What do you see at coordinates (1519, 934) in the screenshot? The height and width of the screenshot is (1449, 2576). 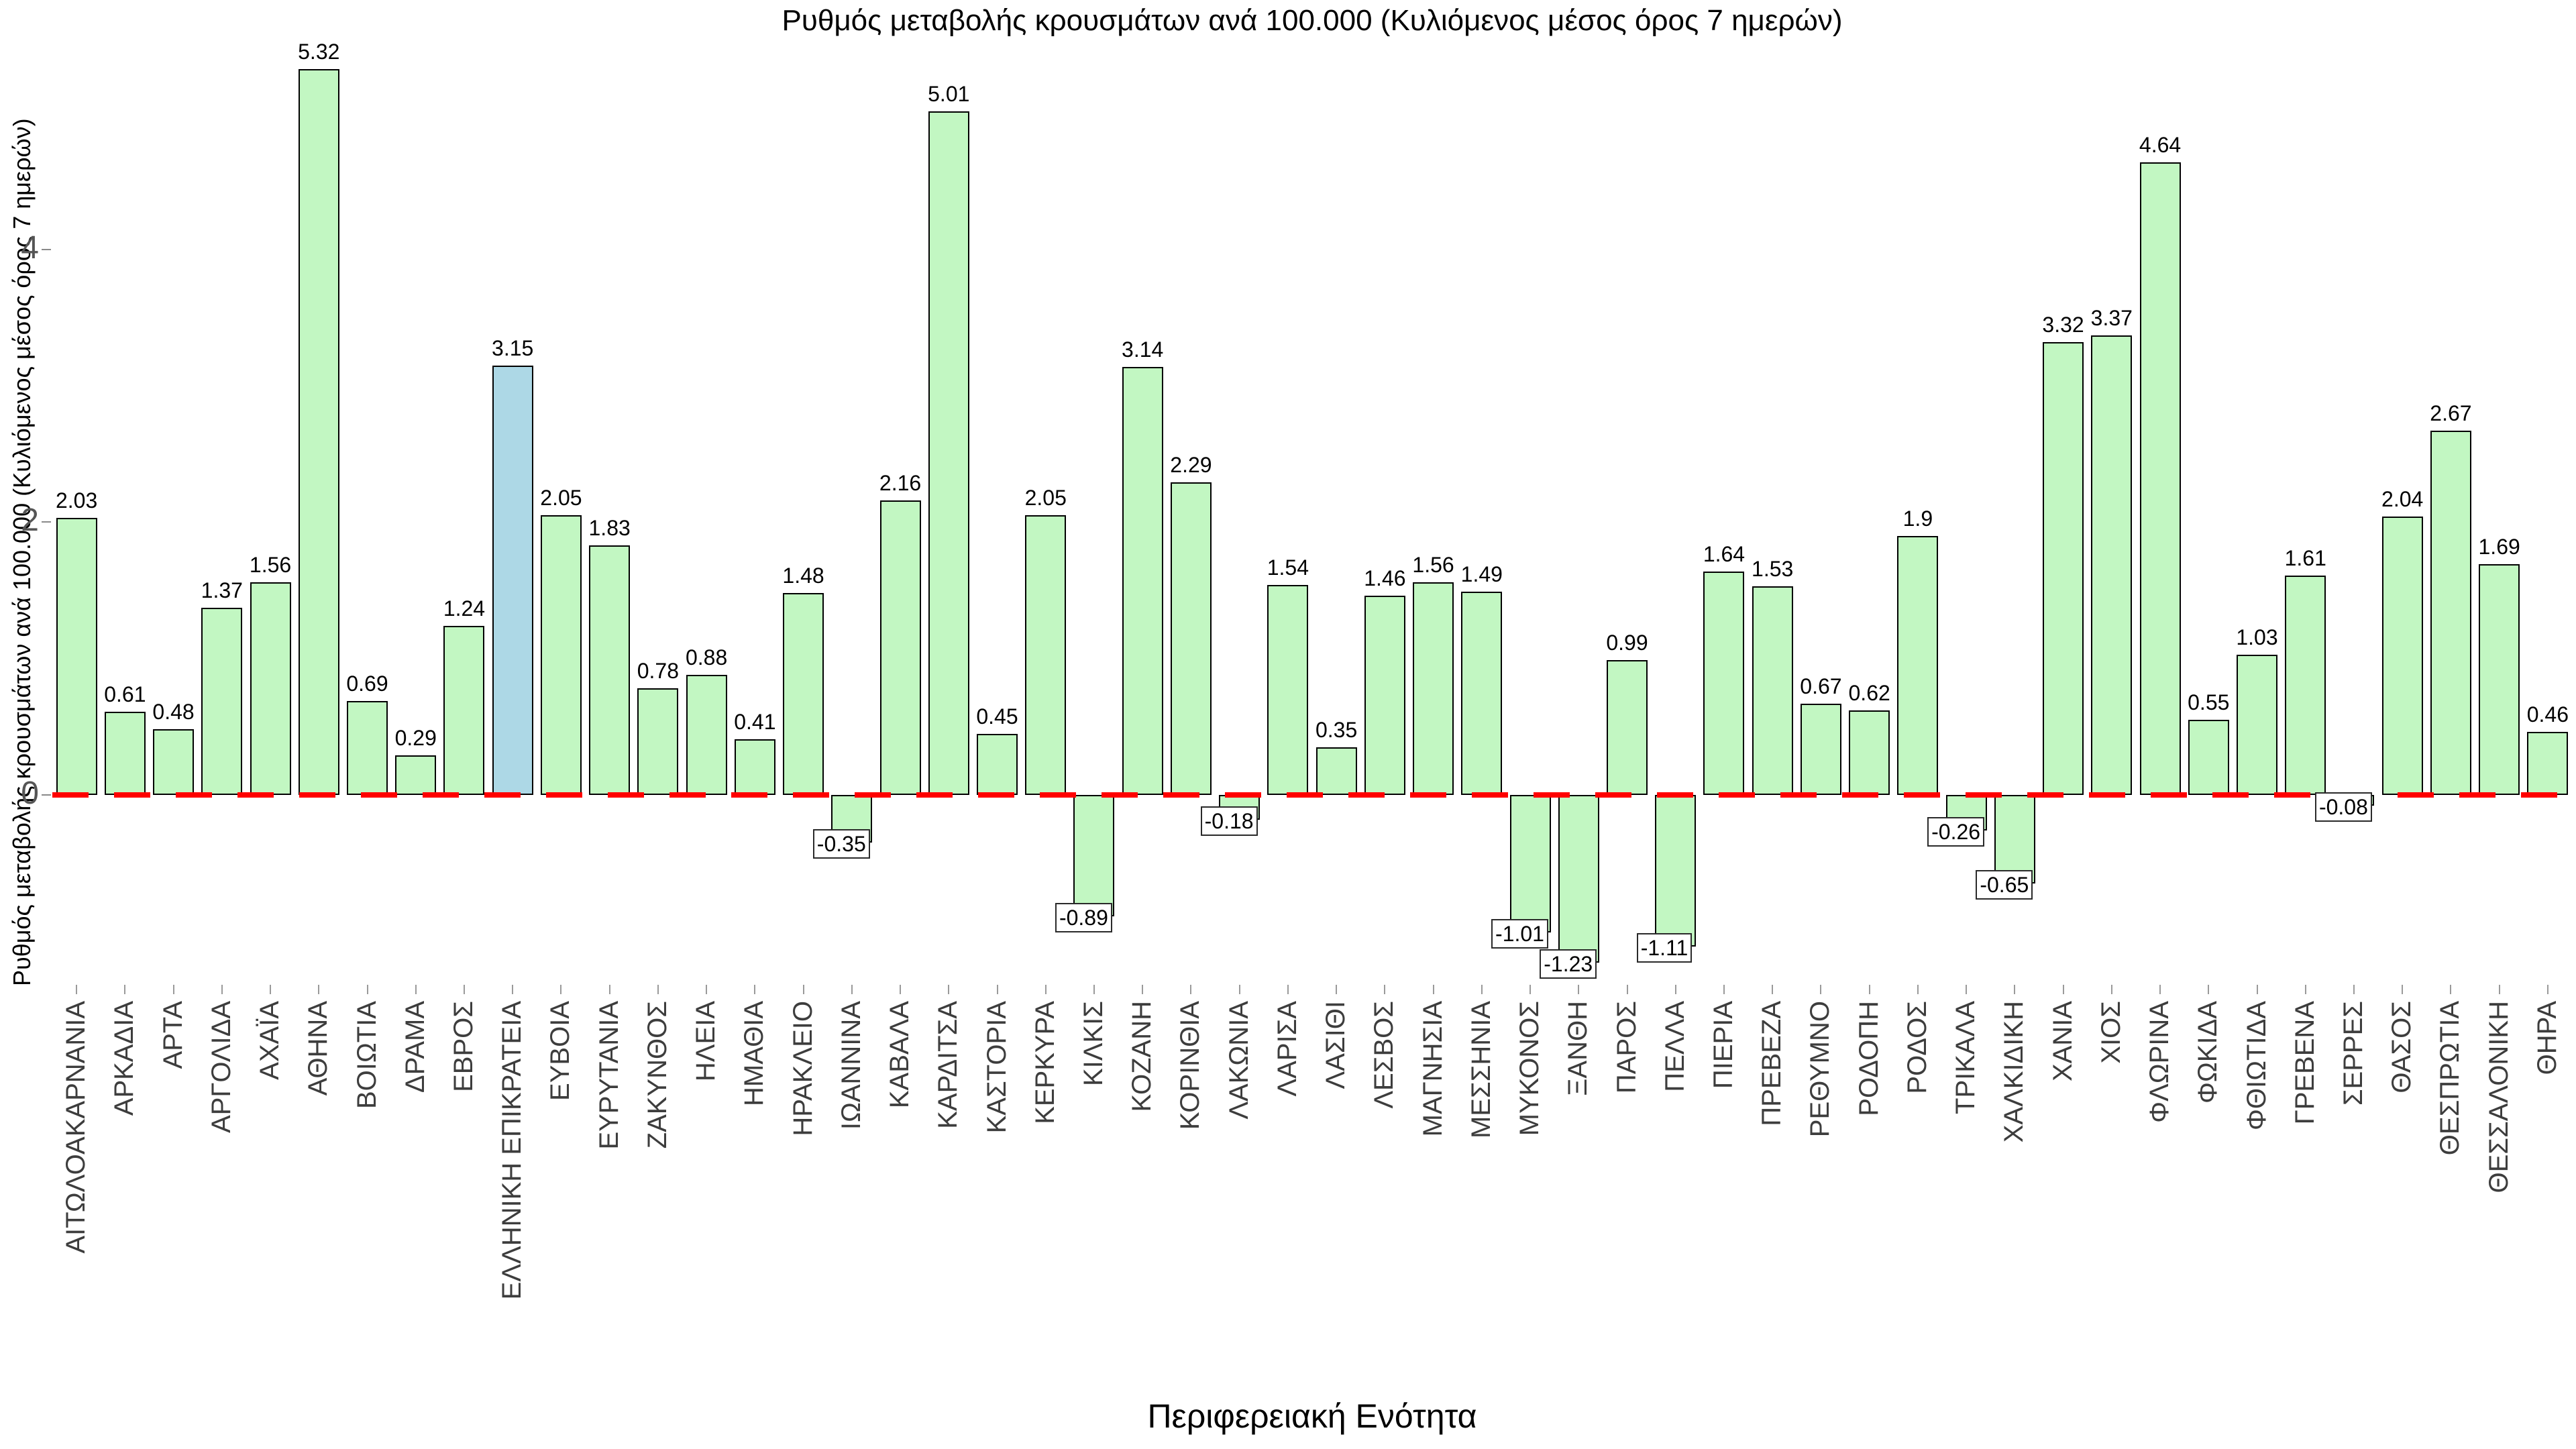 I see `bar-value-label: -1.01` at bounding box center [1519, 934].